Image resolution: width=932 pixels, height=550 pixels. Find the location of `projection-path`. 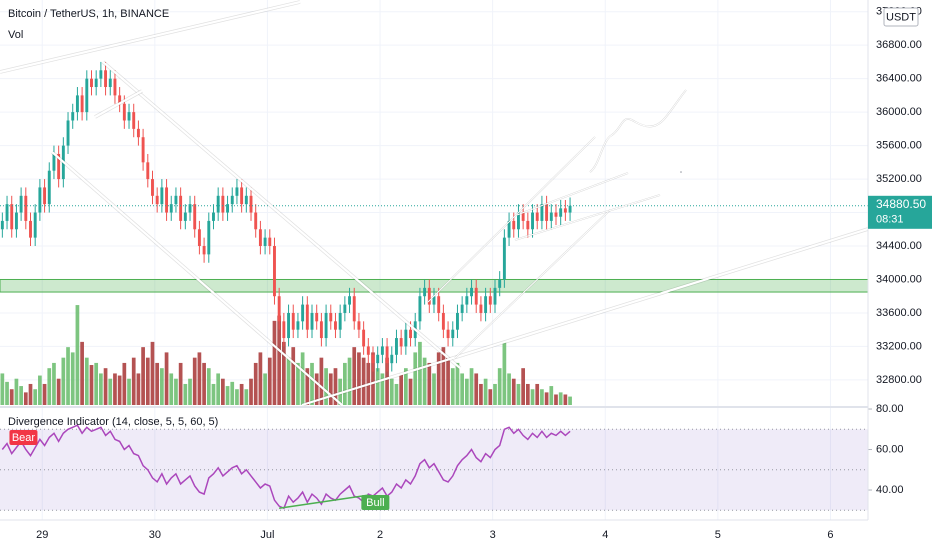

projection-path is located at coordinates (638, 131).